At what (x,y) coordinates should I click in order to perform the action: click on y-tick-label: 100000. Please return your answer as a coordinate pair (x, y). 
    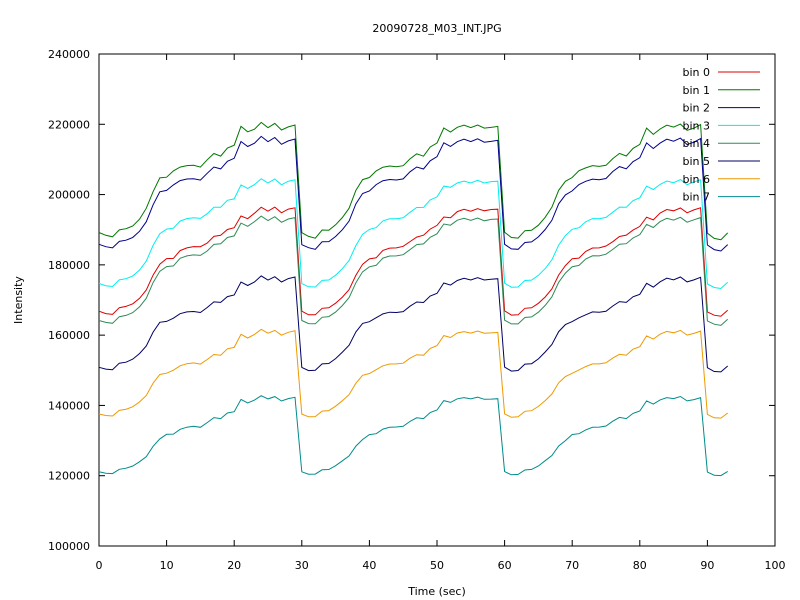
    Looking at the image, I should click on (69, 546).